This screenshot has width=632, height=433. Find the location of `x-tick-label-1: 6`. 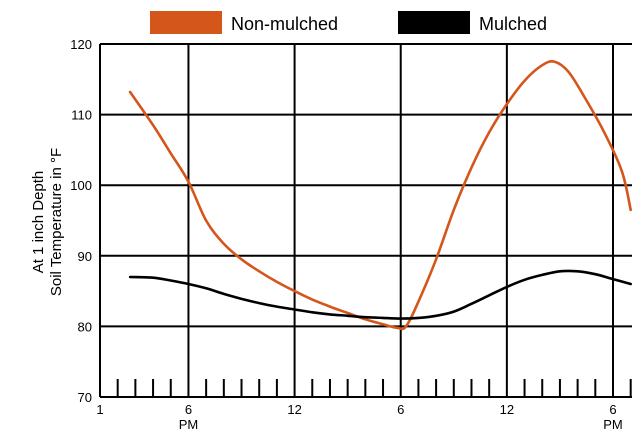

x-tick-label-1: 6 is located at coordinates (188, 409).